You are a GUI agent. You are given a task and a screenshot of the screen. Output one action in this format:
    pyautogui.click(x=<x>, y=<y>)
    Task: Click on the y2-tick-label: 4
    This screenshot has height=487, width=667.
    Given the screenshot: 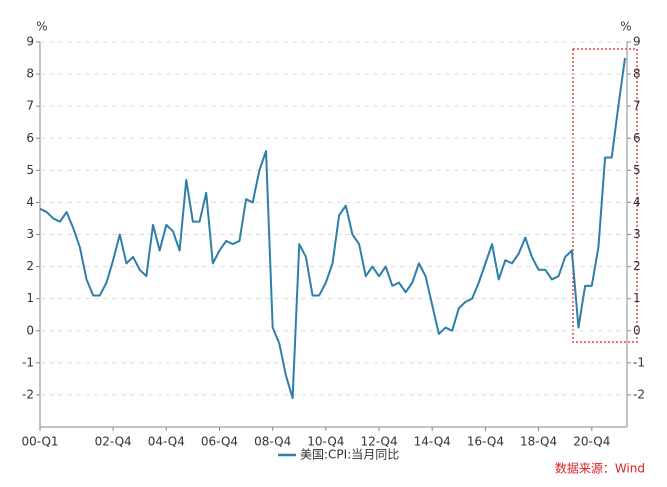 What is the action you would take?
    pyautogui.click(x=637, y=202)
    